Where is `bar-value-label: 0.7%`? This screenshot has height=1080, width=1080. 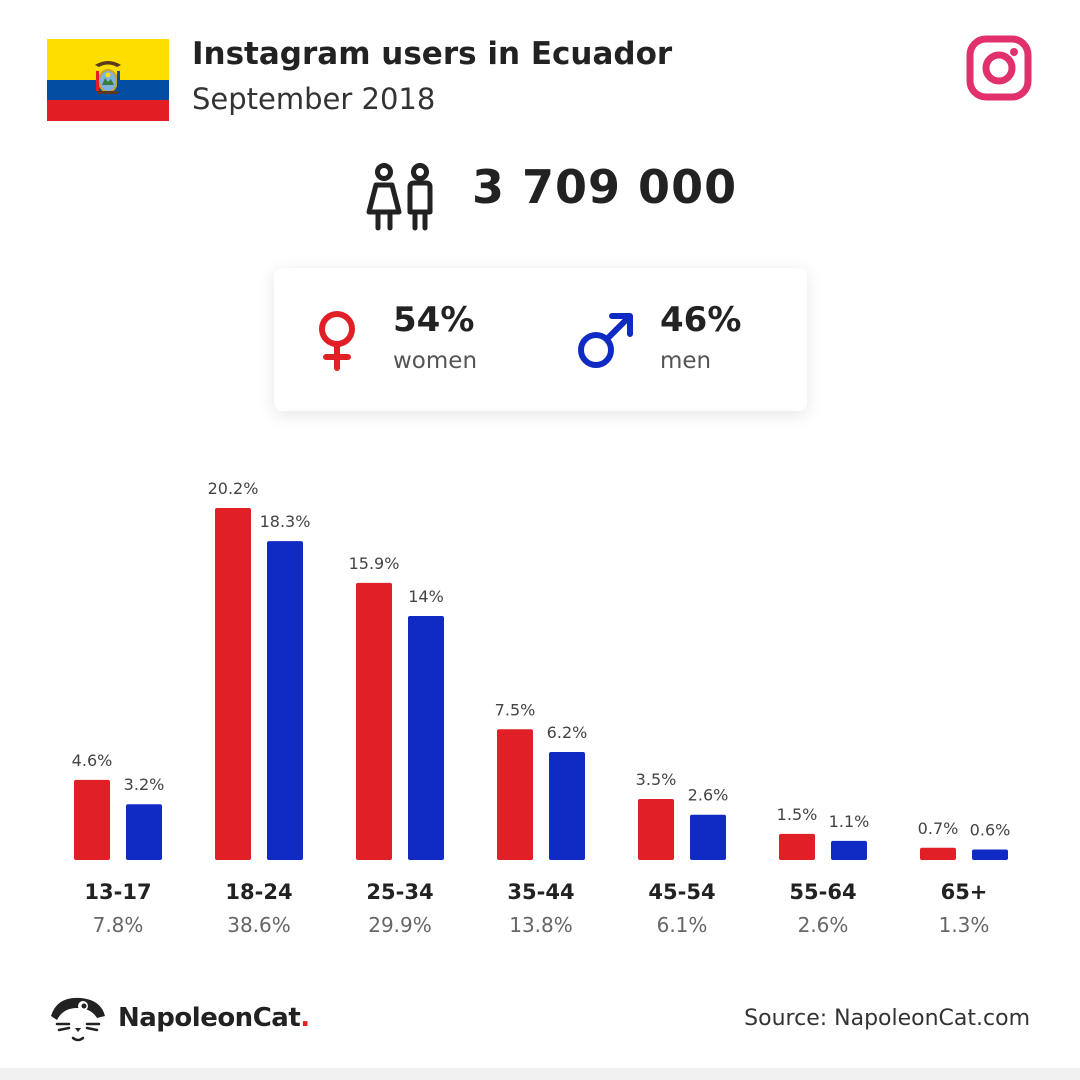 bar-value-label: 0.7% is located at coordinates (938, 828).